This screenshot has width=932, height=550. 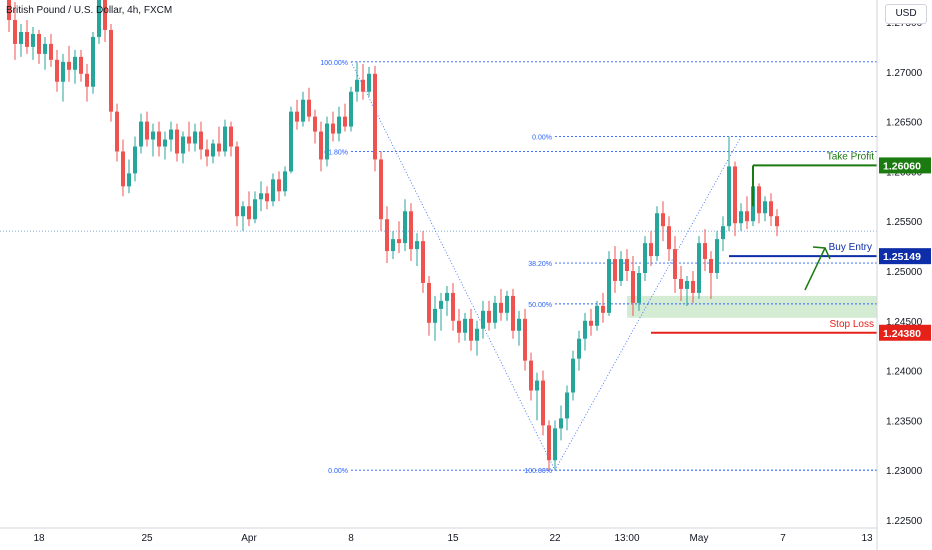 I want to click on time-tick-label: 8, so click(x=351, y=538).